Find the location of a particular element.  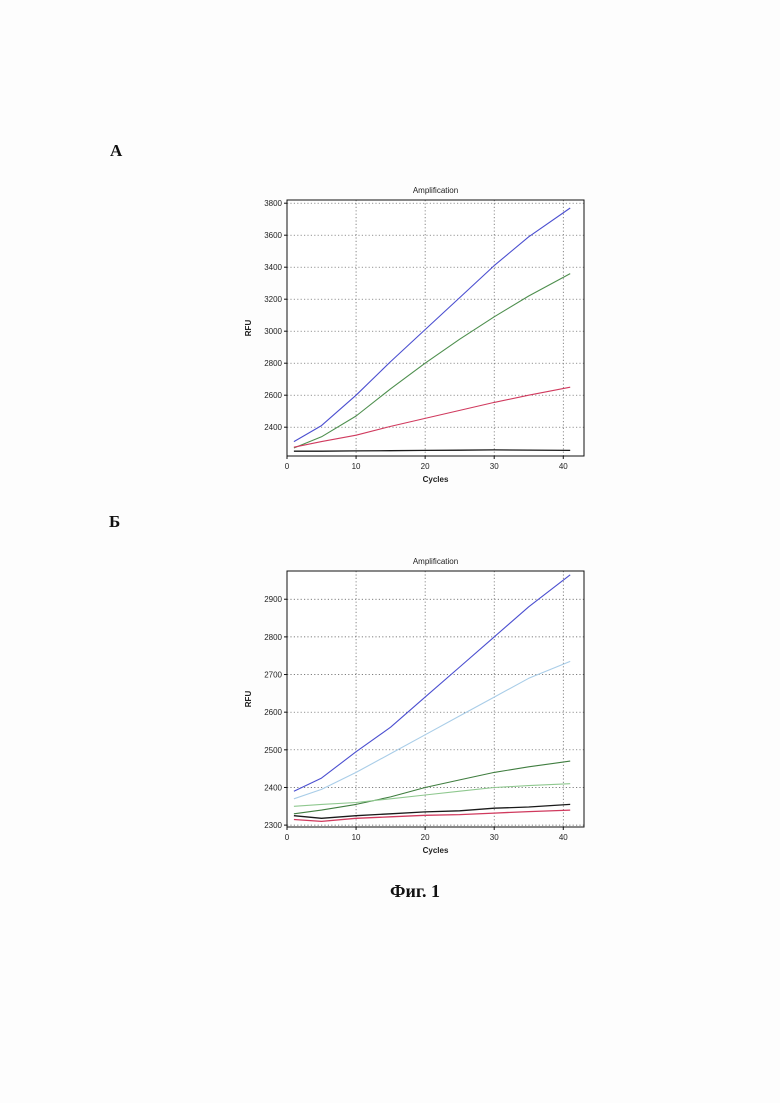

figure-caption: Фиг. 1 is located at coordinates (390, 891).